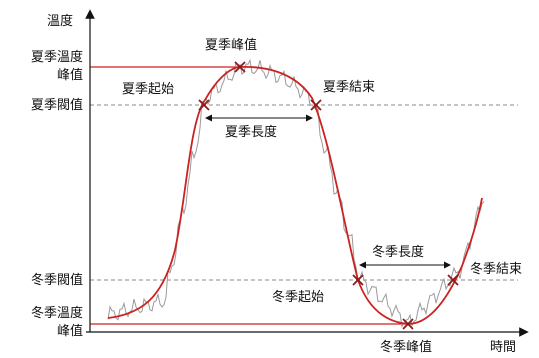 This screenshot has height=358, width=539. Describe the element at coordinates (251, 132) in the screenshot. I see `summer-length-annotation: 夏季長度` at that location.